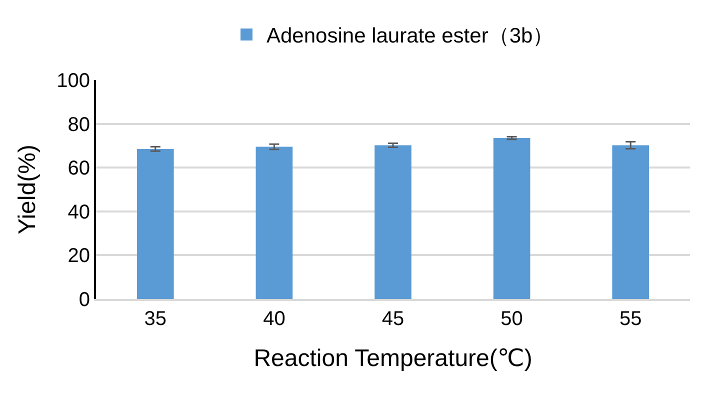 Image resolution: width=705 pixels, height=399 pixels. Describe the element at coordinates (393, 319) in the screenshot. I see `x-tick-label: 45` at that location.